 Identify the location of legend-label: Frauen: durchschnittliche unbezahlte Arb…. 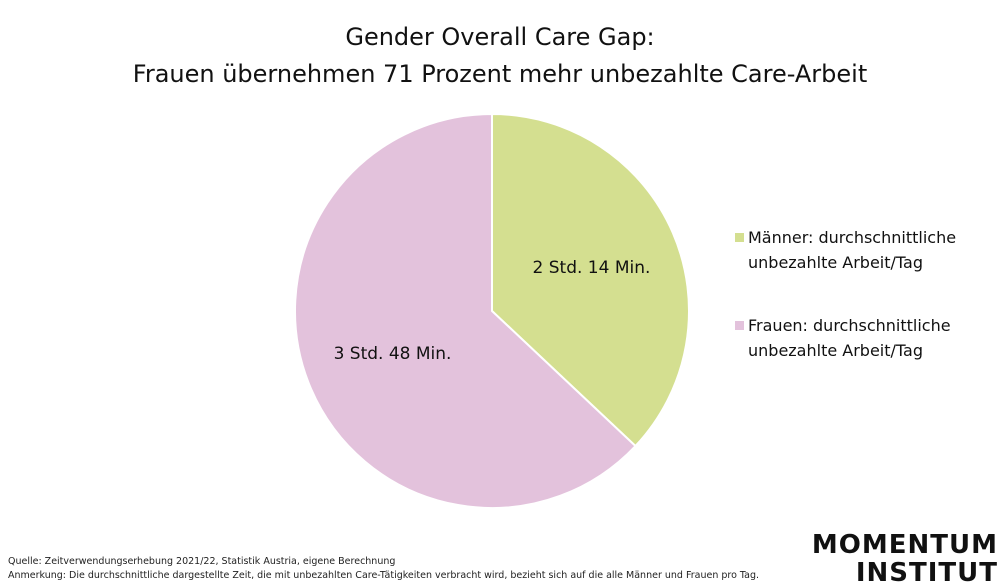
(849, 338).